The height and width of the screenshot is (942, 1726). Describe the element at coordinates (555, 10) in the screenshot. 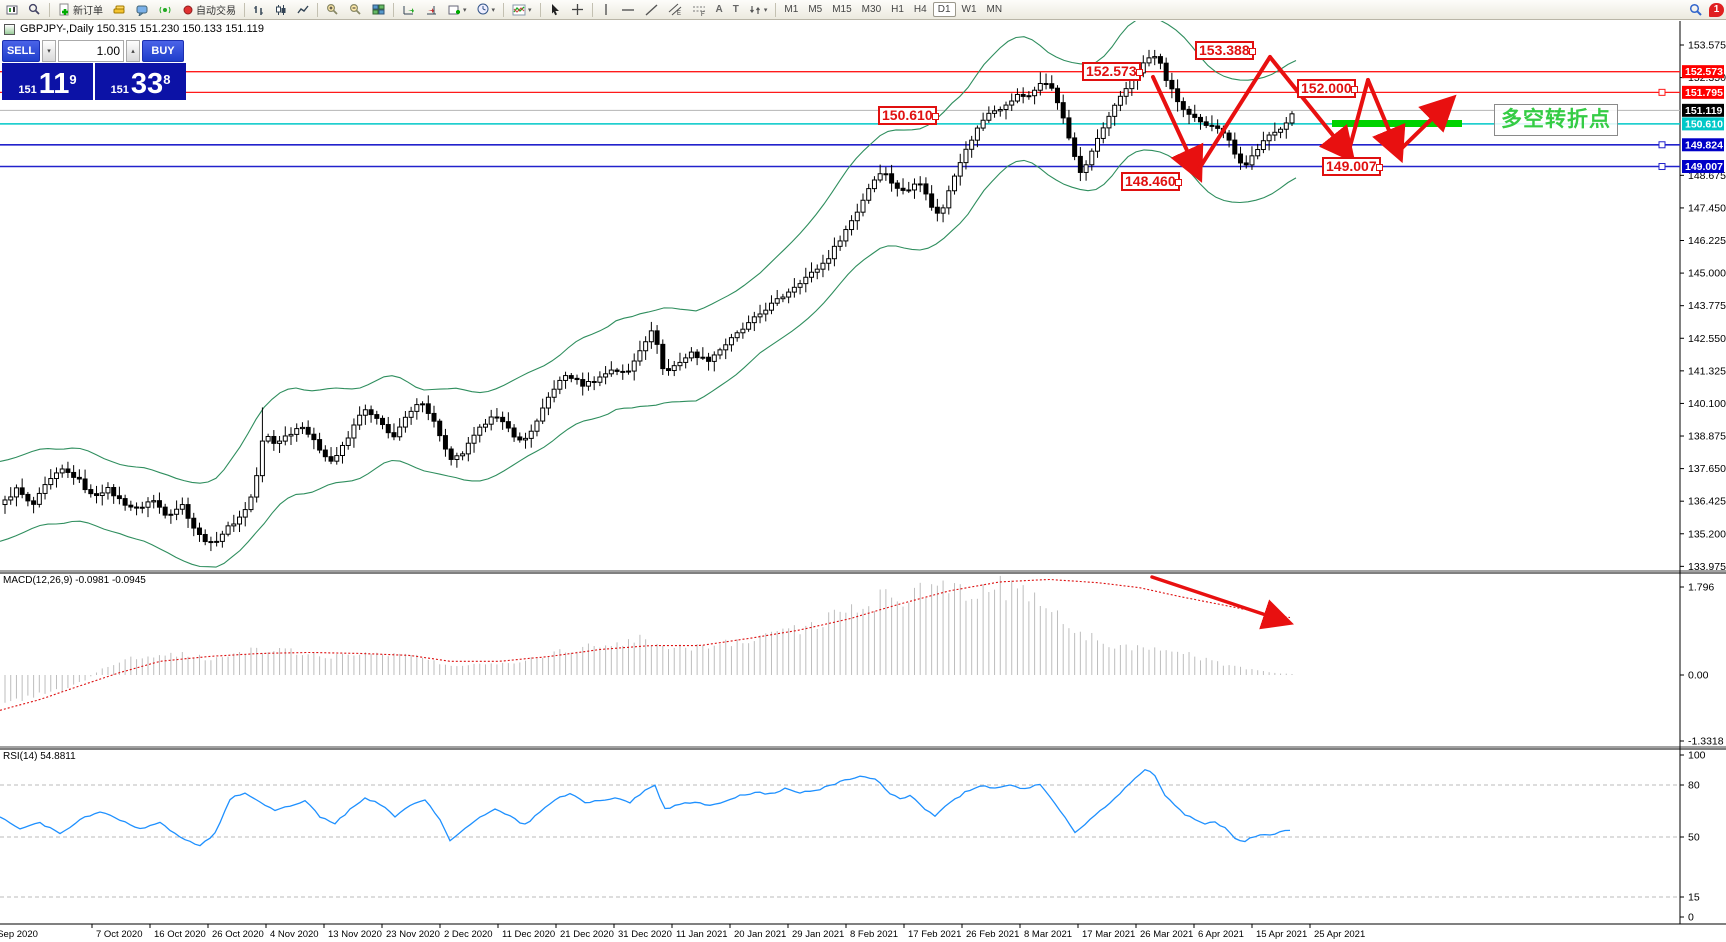

I see `cursor-tool-icon` at that location.